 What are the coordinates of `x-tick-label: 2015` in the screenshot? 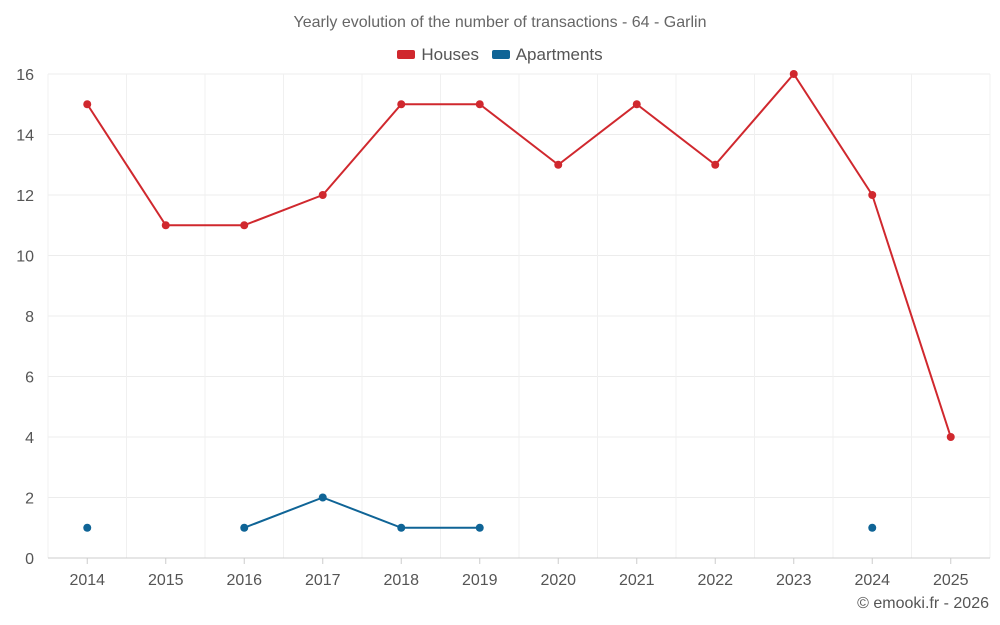 It's located at (166, 580).